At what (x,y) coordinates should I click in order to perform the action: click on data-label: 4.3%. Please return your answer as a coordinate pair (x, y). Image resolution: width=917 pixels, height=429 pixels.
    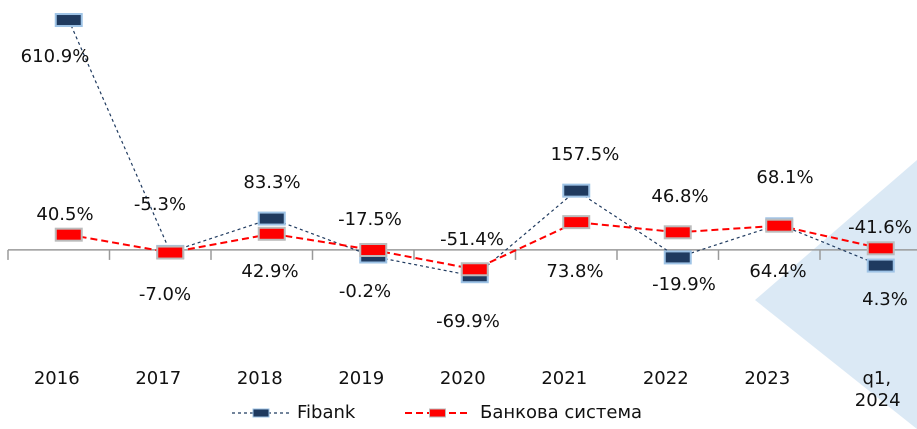
    Looking at the image, I should click on (885, 299).